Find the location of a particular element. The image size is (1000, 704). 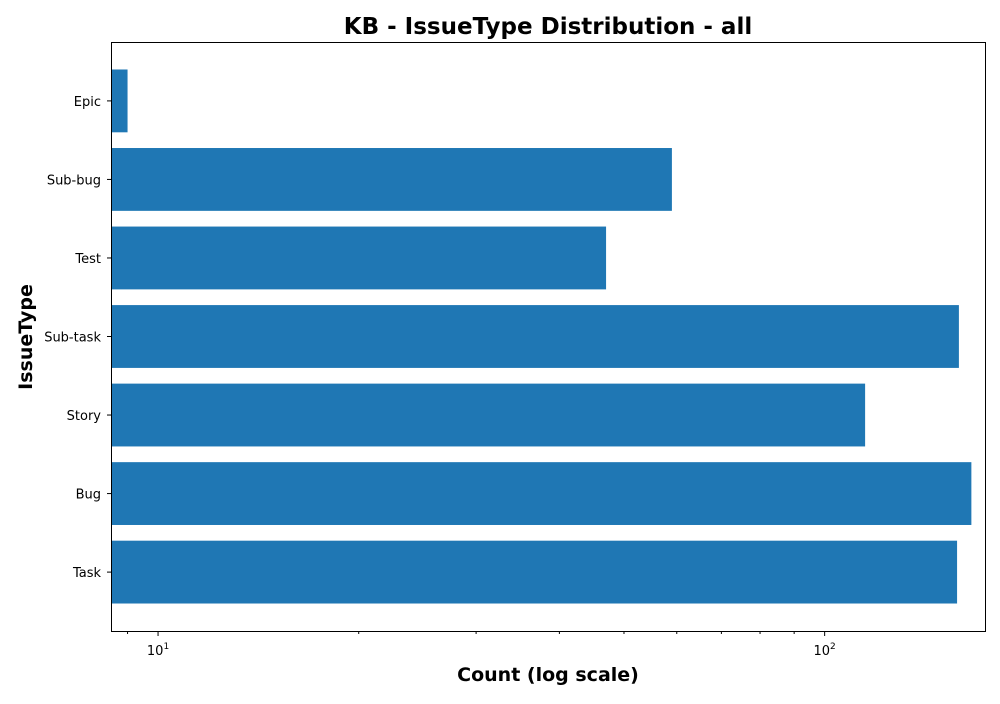

y-tick-label: Sub-bug is located at coordinates (74, 180).